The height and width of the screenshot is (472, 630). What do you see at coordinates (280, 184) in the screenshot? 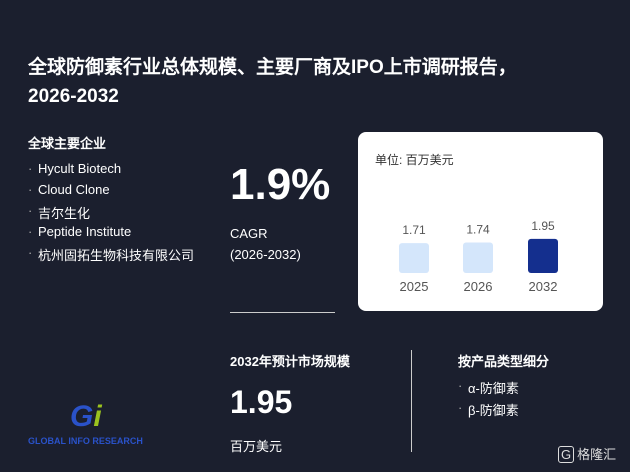
I see `cagr-value: 1.9%` at bounding box center [280, 184].